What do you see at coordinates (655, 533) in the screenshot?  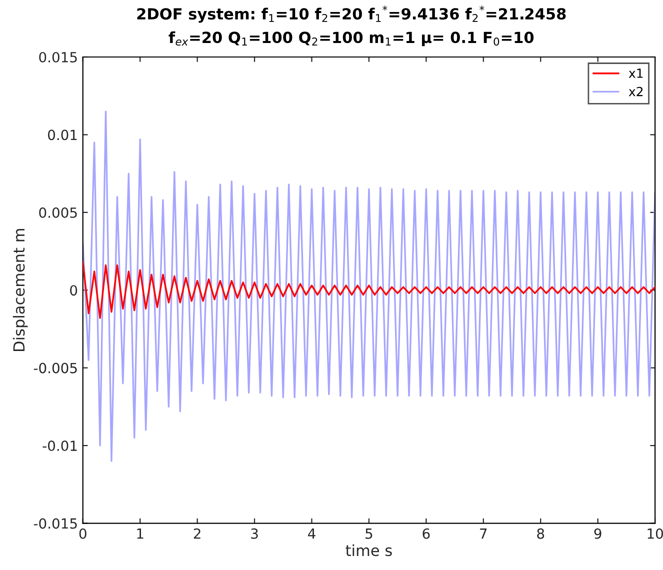 I see `x-tick-label: 10` at bounding box center [655, 533].